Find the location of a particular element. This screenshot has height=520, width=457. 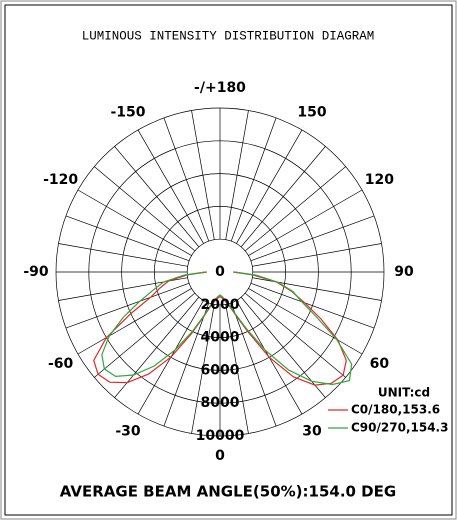

r-tick-label: 8000 is located at coordinates (220, 403).